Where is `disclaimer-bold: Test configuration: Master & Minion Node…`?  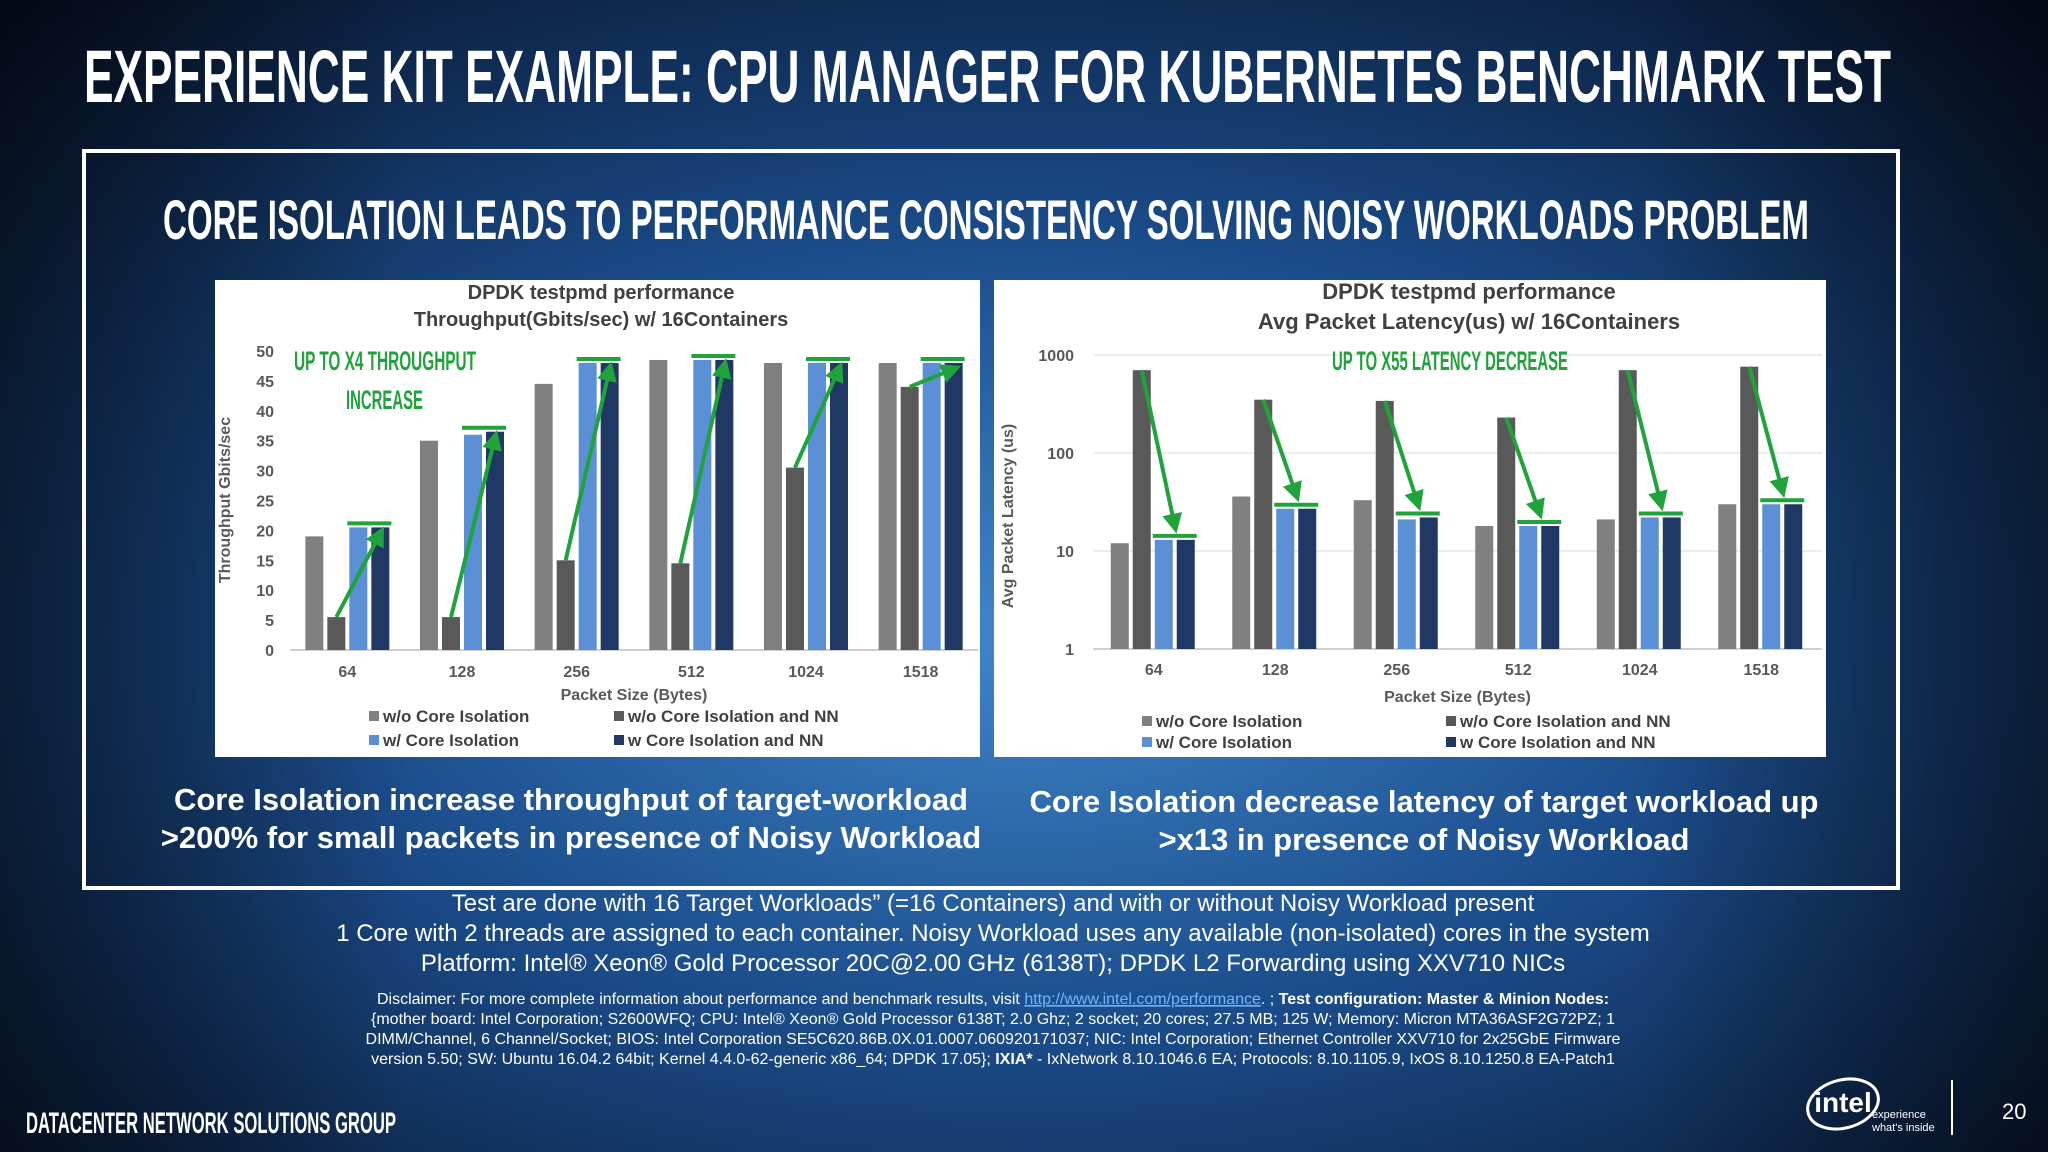
disclaimer-bold: Test configuration: Master & Minion Node… is located at coordinates (1444, 999).